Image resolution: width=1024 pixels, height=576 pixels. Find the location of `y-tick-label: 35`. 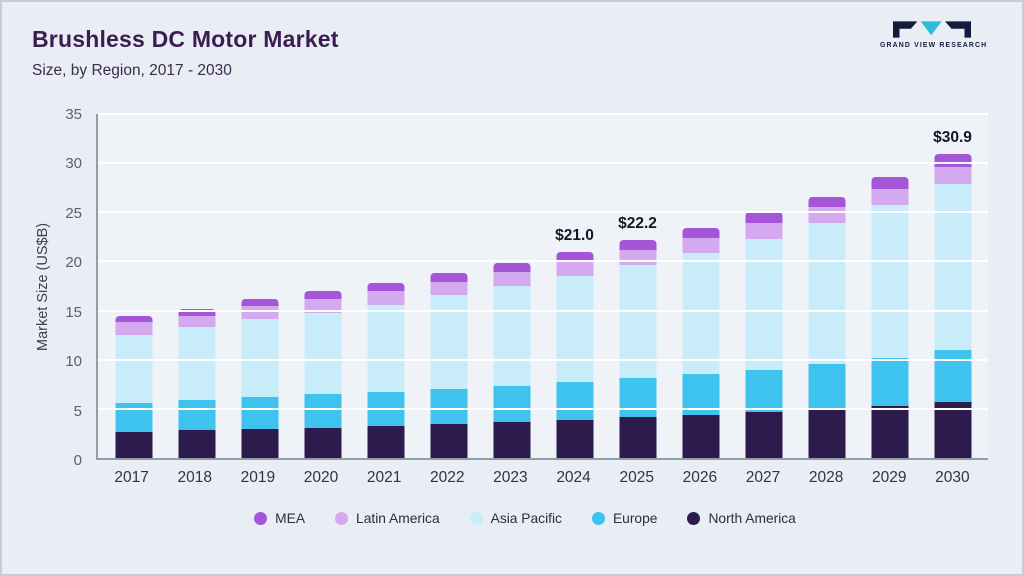

y-tick-label: 35 is located at coordinates (73, 114).